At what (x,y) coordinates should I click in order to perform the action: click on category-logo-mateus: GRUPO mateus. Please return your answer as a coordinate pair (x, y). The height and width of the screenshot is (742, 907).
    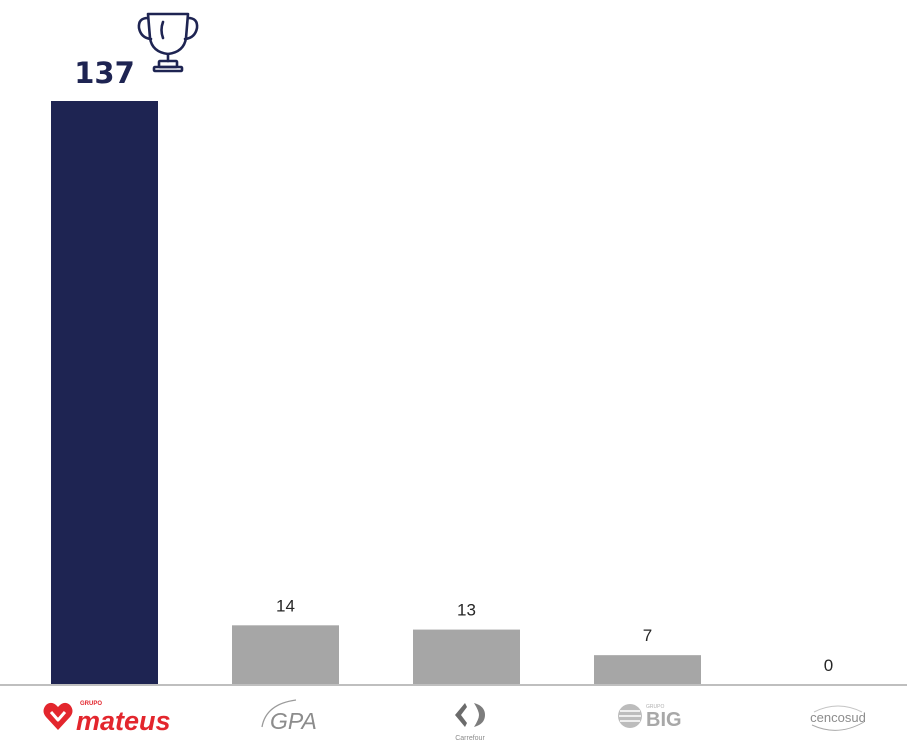
    Looking at the image, I should click on (107, 718).